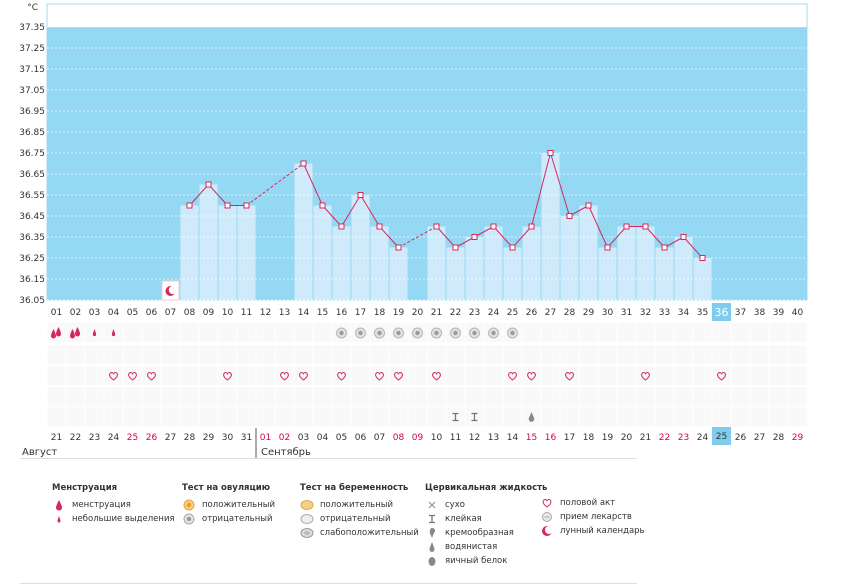  I want to click on moon-icon-cutout, so click(173, 290).